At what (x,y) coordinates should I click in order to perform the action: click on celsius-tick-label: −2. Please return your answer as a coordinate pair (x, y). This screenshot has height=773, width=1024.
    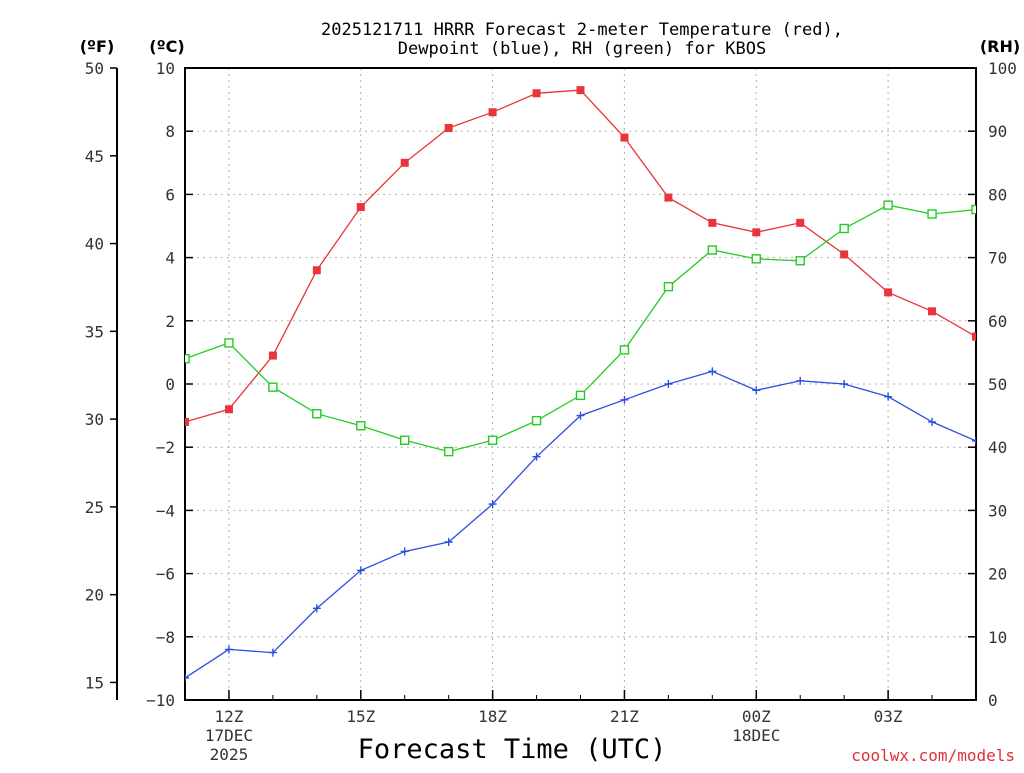
    Looking at the image, I should click on (165, 447).